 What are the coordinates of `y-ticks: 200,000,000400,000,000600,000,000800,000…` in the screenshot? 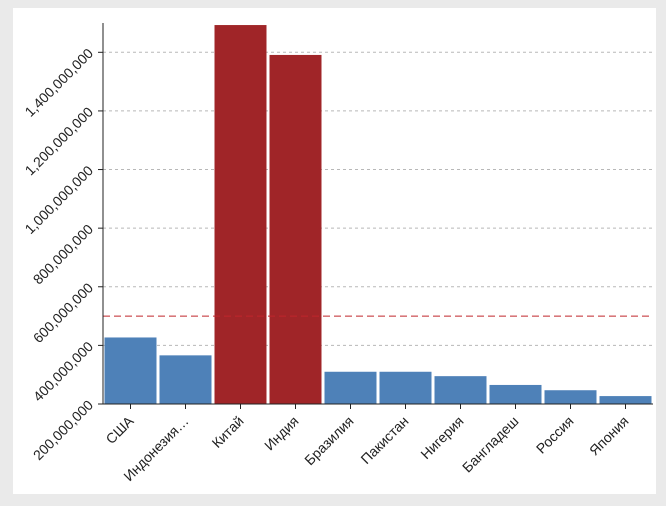 It's located at (62, 254).